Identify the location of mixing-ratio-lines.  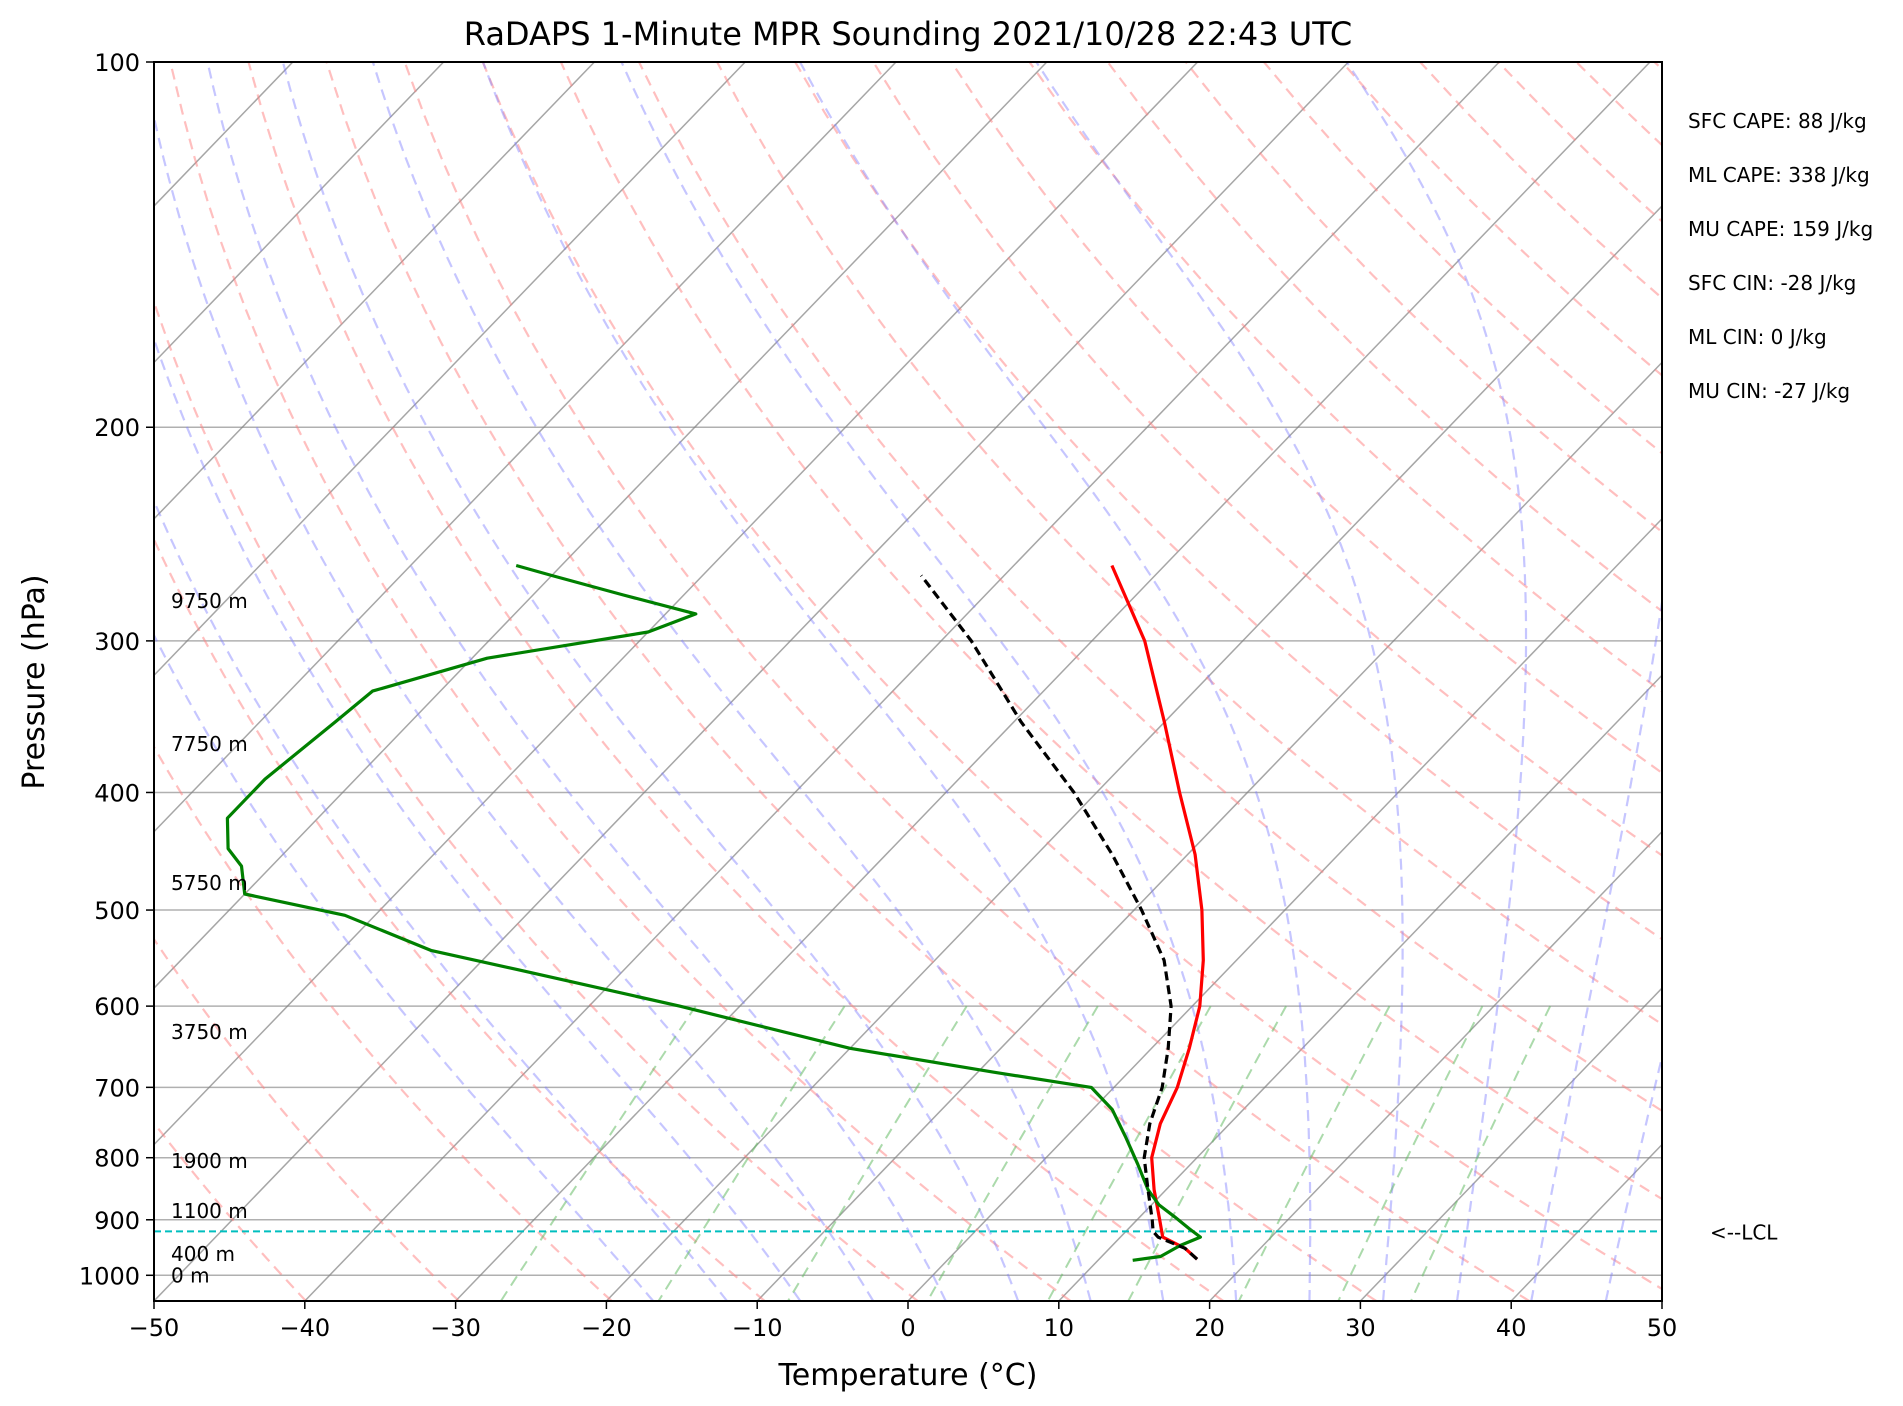
(1026, 1153).